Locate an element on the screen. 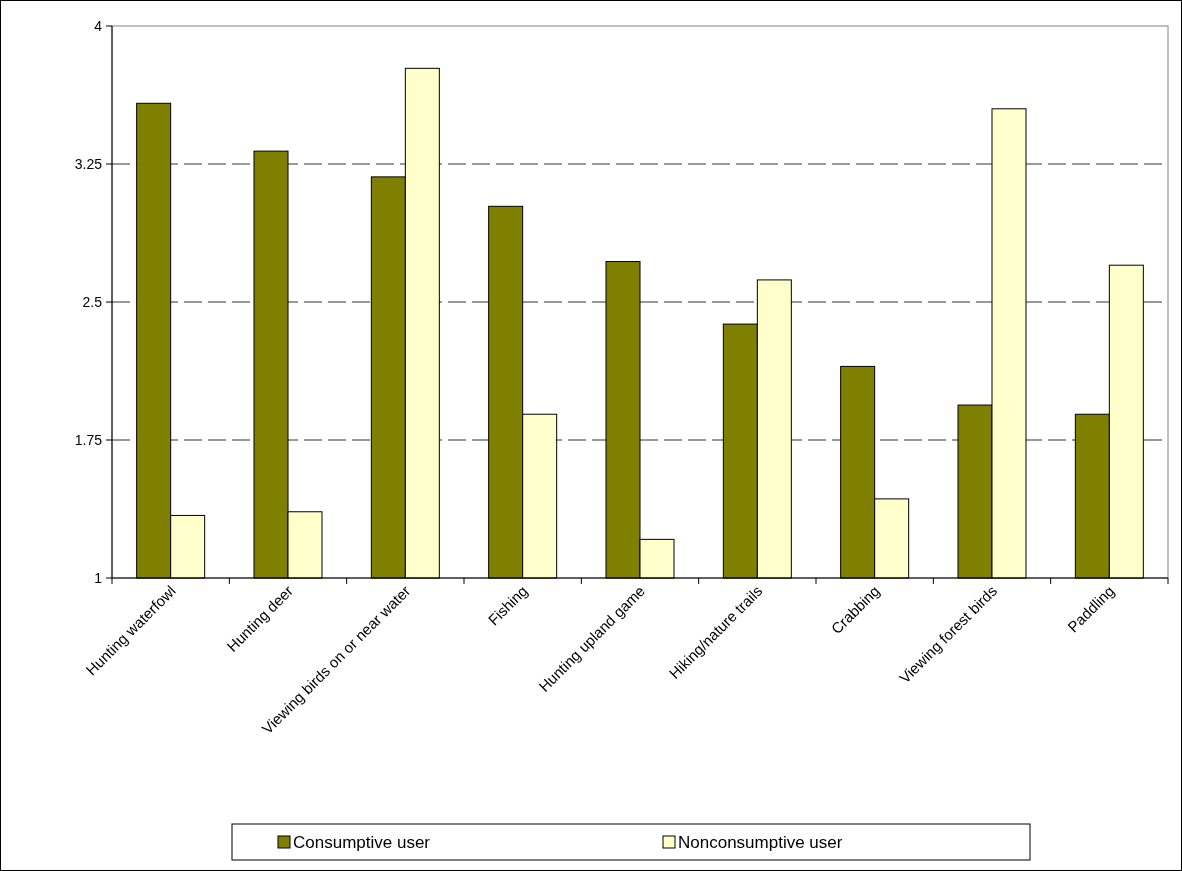 This screenshot has width=1182, height=871. legend-label: Nonconsumptive user is located at coordinates (760, 842).